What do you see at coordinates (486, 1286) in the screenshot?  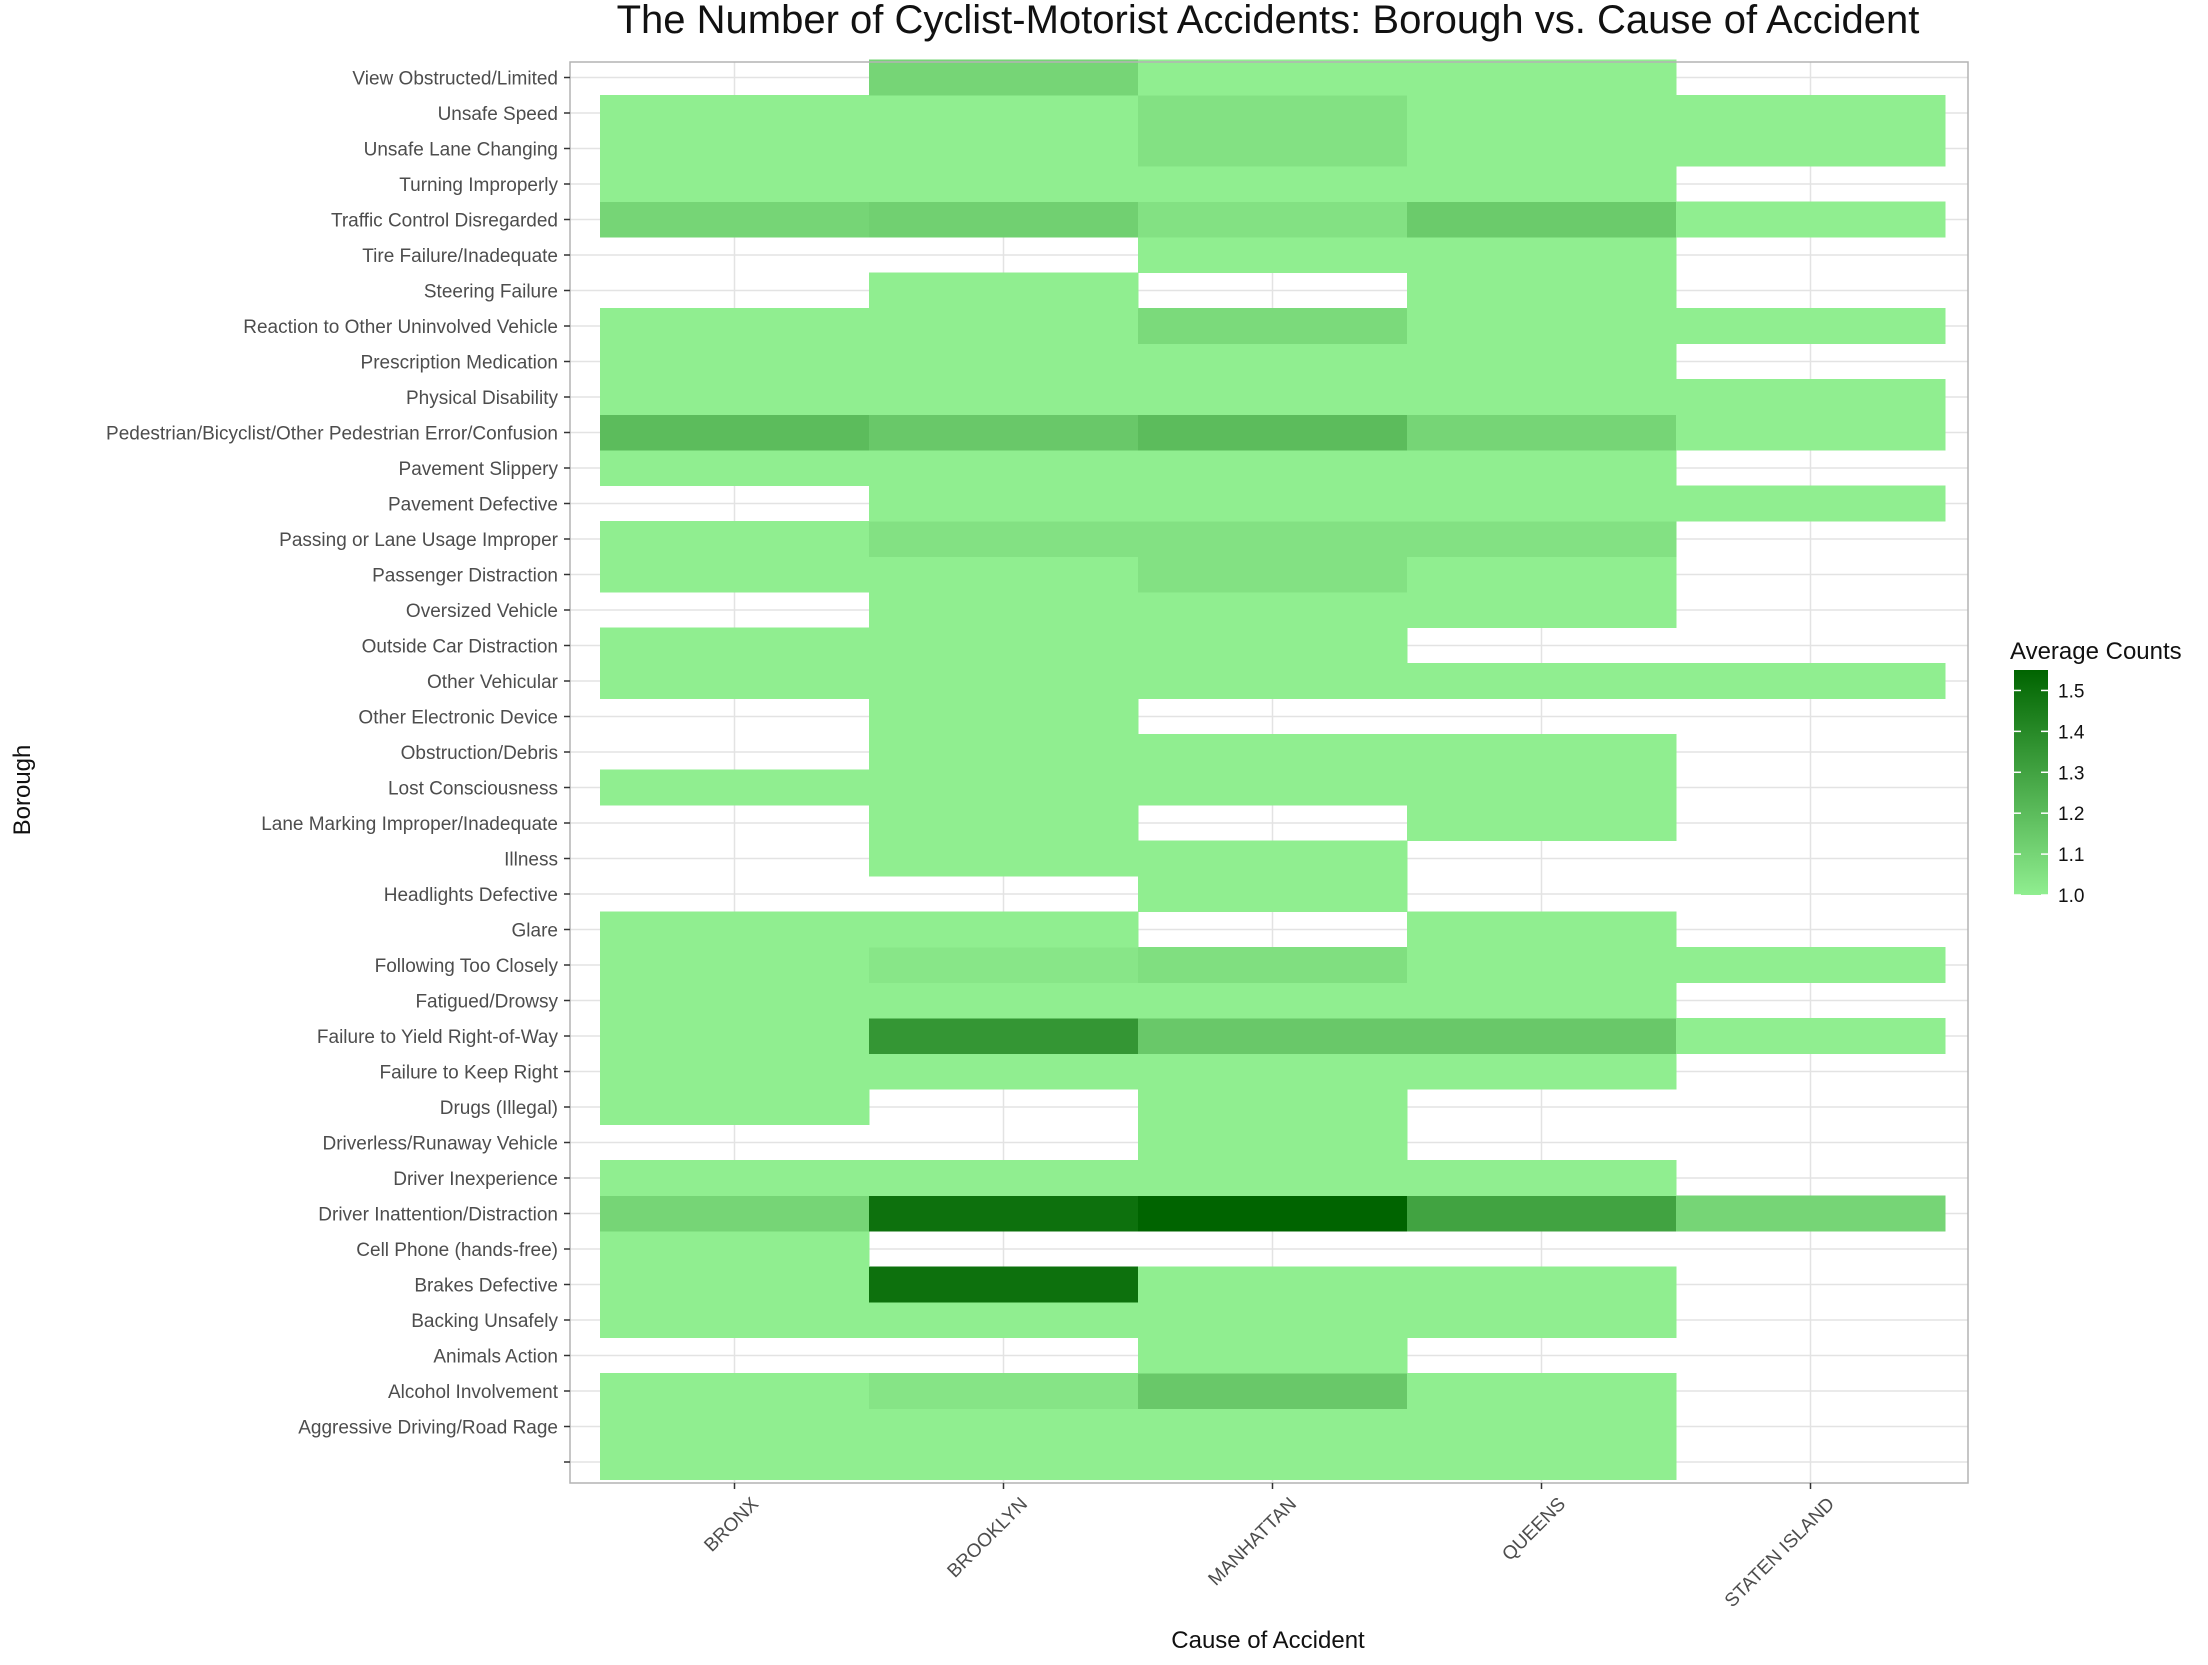 I see `y-tick-label: Brakes Defective` at bounding box center [486, 1286].